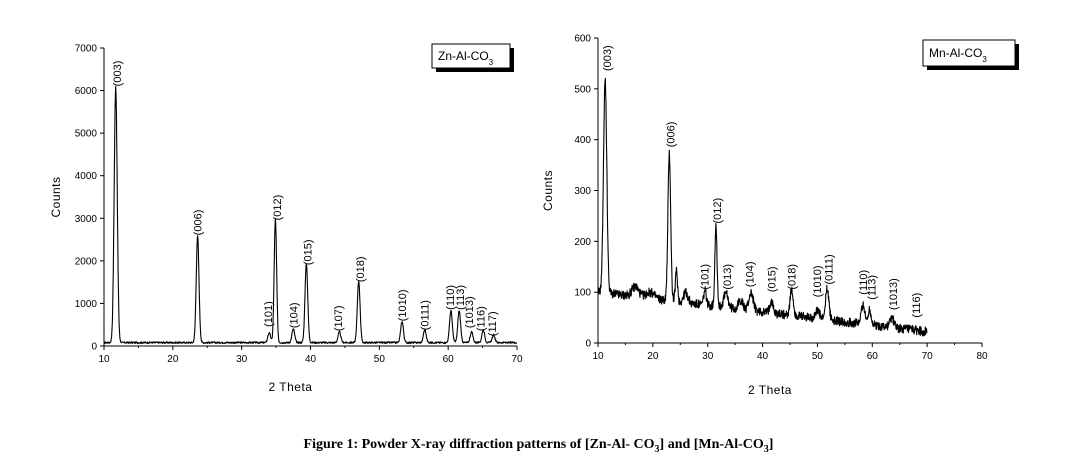 The image size is (1077, 468). What do you see at coordinates (86, 261) in the screenshot?
I see `y-tick-label: 2000` at bounding box center [86, 261].